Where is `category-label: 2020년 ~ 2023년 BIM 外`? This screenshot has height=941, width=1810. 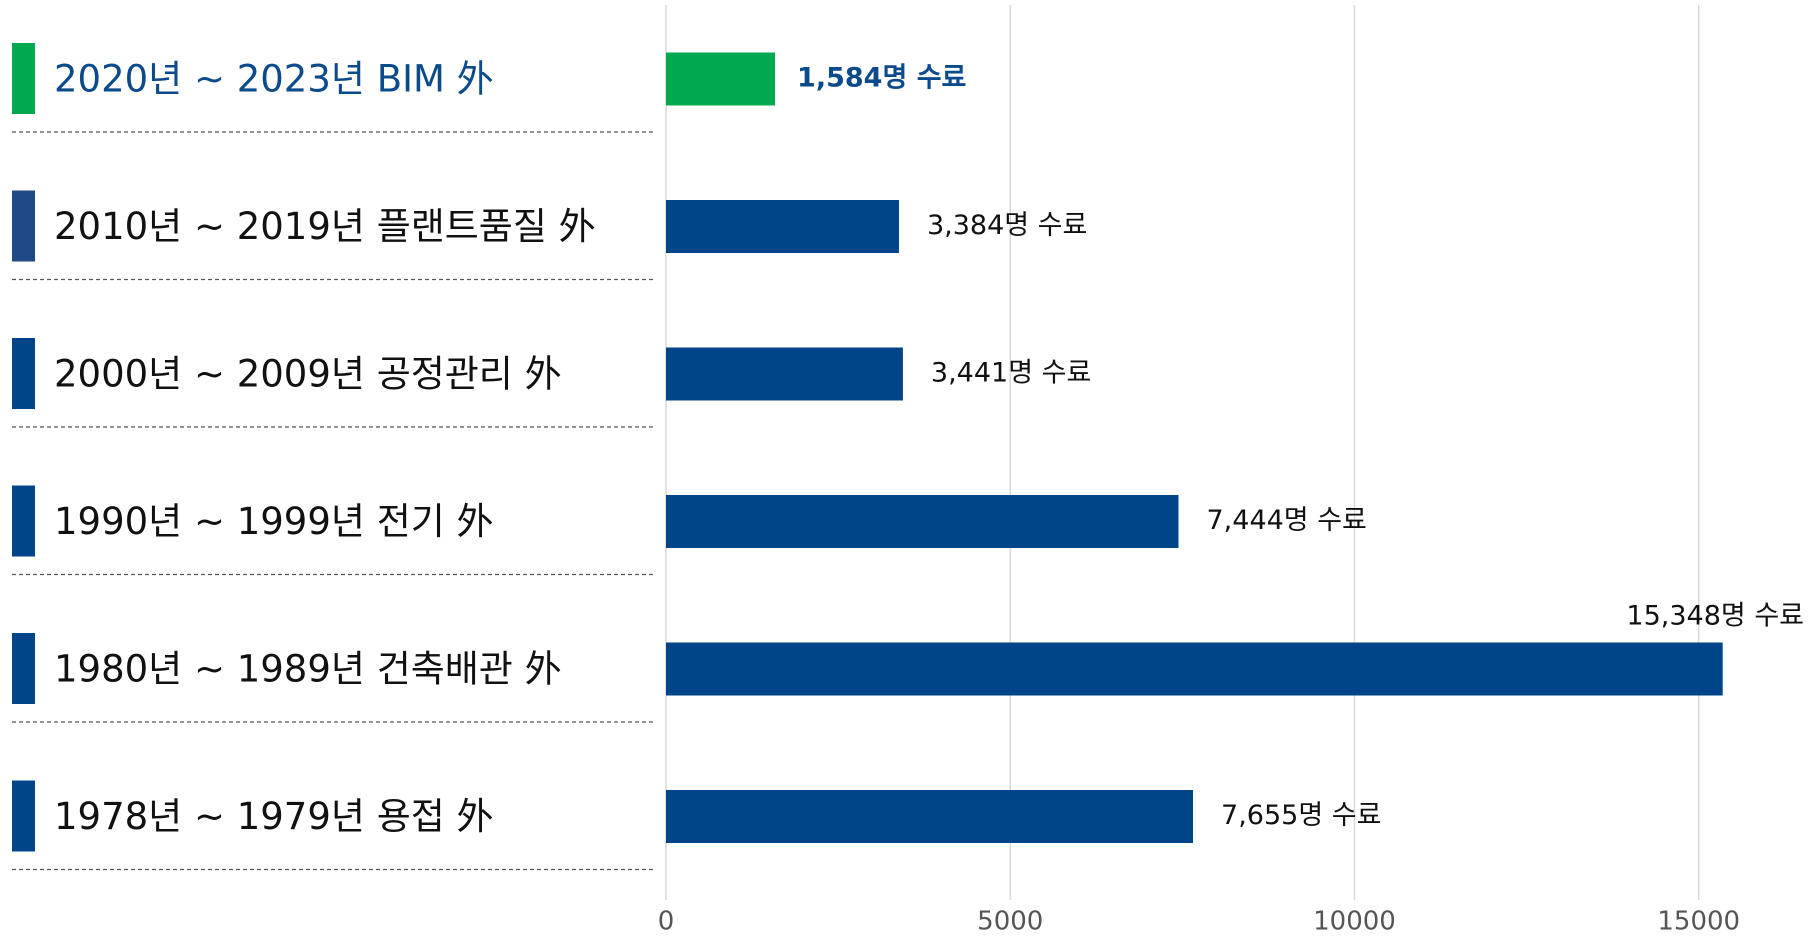
category-label: 2020년 ~ 2023년 BIM 外 is located at coordinates (274, 79).